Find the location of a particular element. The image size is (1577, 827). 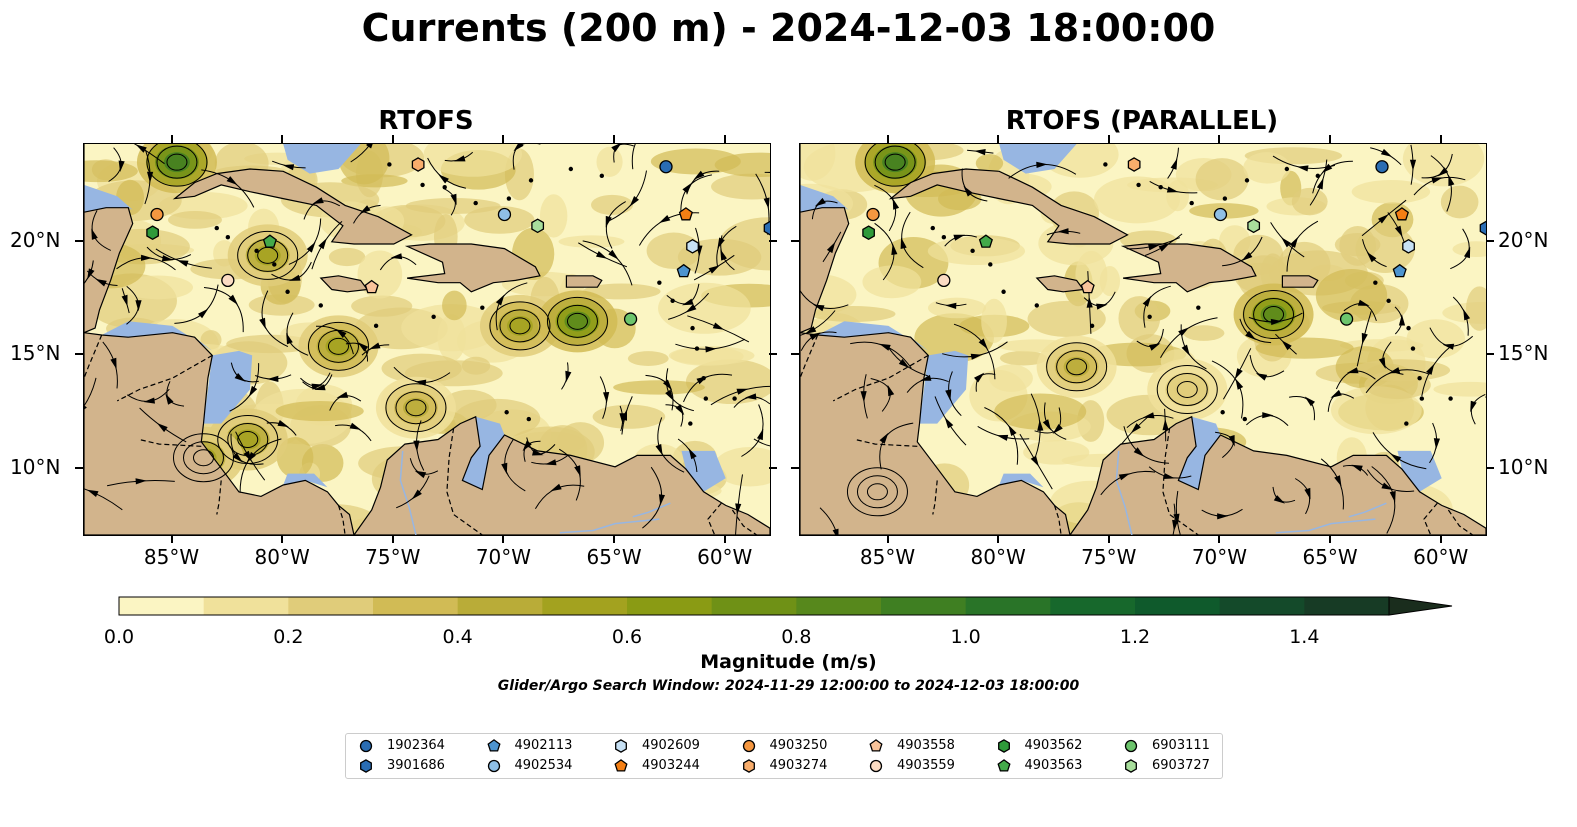

lat-tick-label: 15°N is located at coordinates (1523, 353).